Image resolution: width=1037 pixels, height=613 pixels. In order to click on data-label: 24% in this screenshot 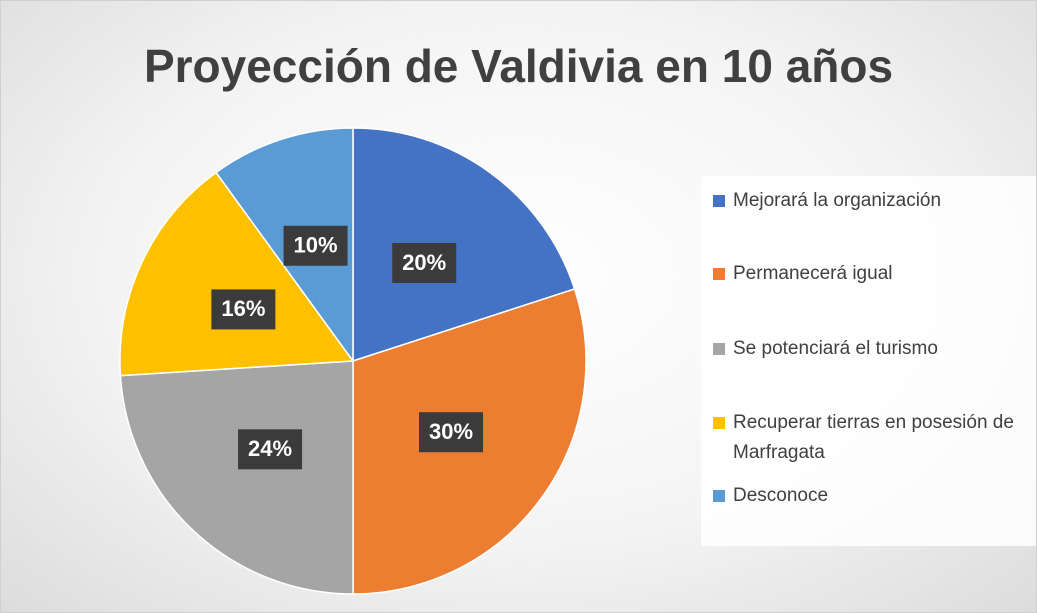, I will do `click(270, 448)`.